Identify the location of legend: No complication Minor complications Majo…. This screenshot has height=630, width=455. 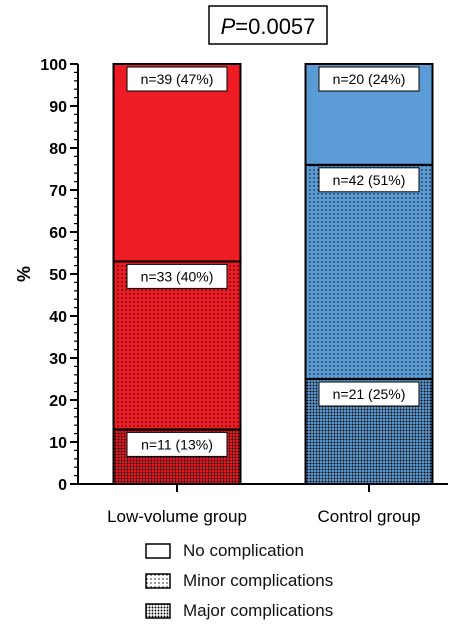
(239, 581).